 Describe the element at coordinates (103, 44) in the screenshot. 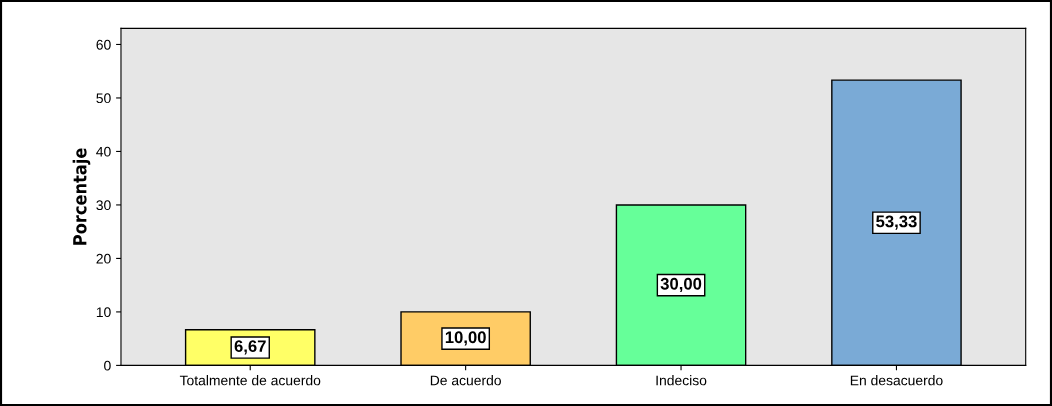

I see `y-tick-label: 60` at that location.